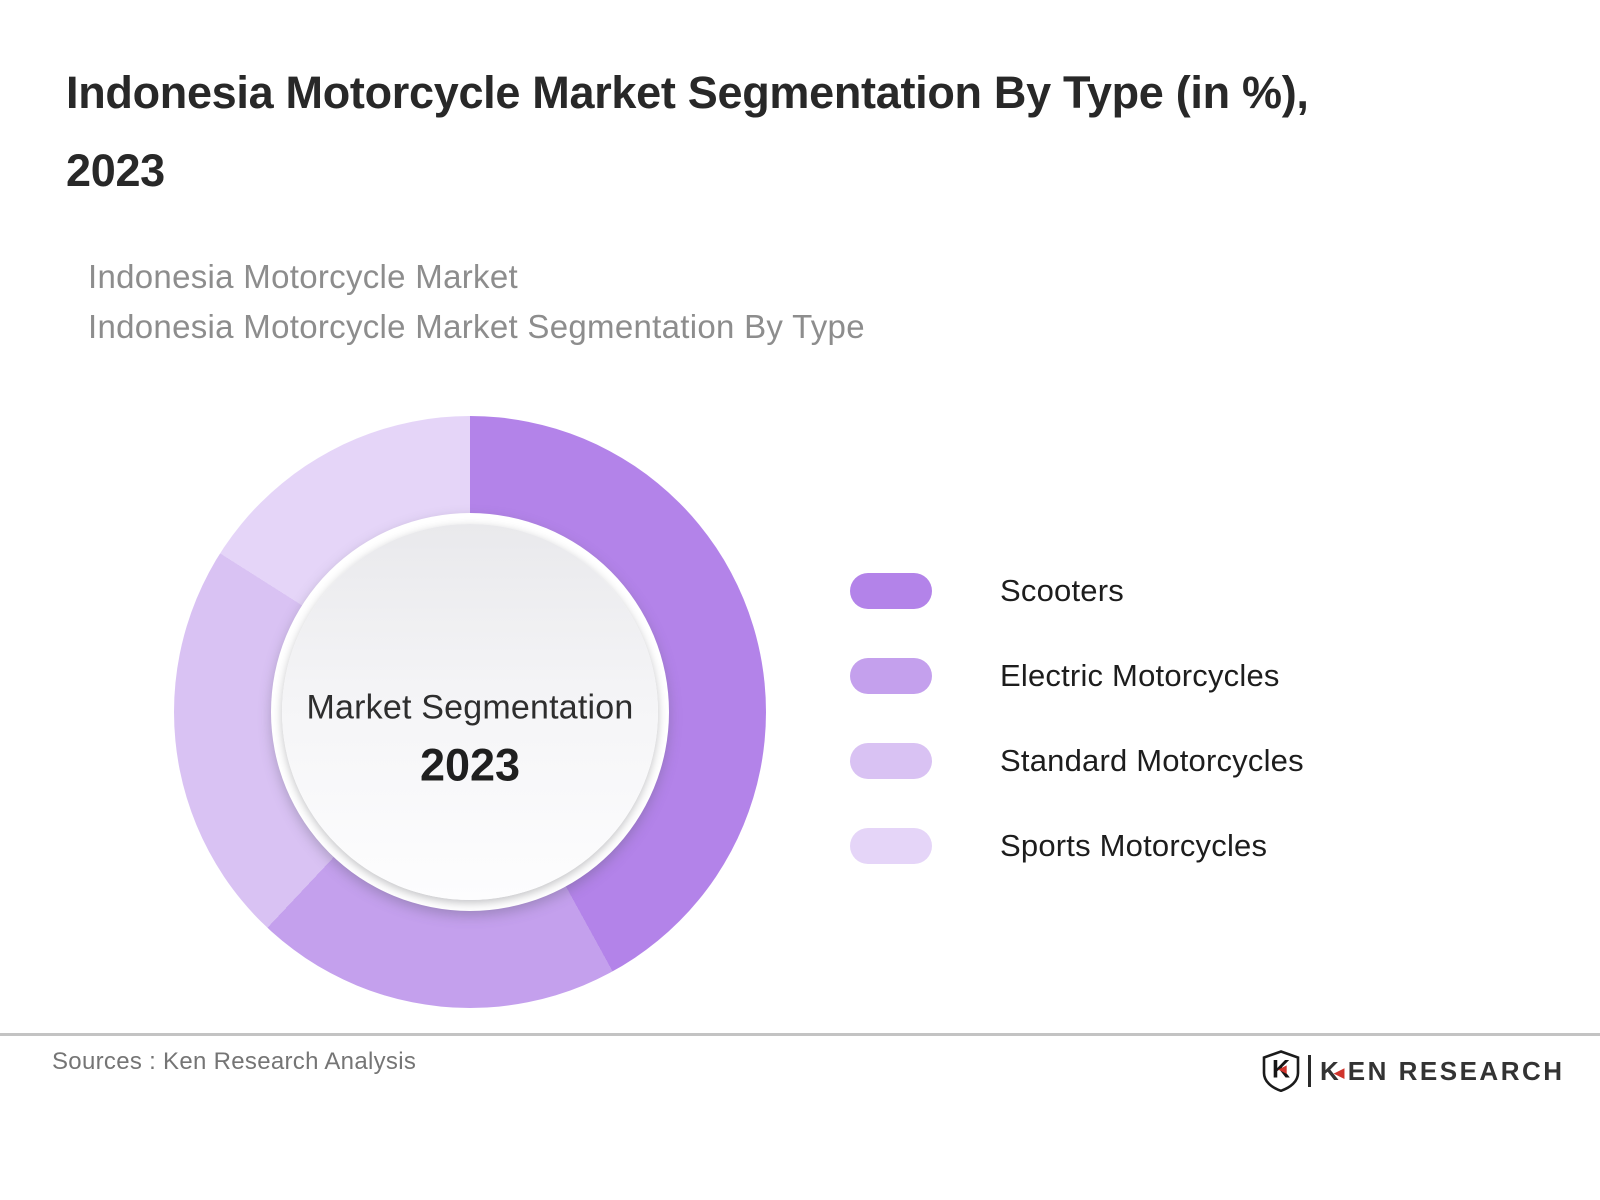 Image resolution: width=1600 pixels, height=1200 pixels. Describe the element at coordinates (1309, 1071) in the screenshot. I see `logo-divider` at that location.